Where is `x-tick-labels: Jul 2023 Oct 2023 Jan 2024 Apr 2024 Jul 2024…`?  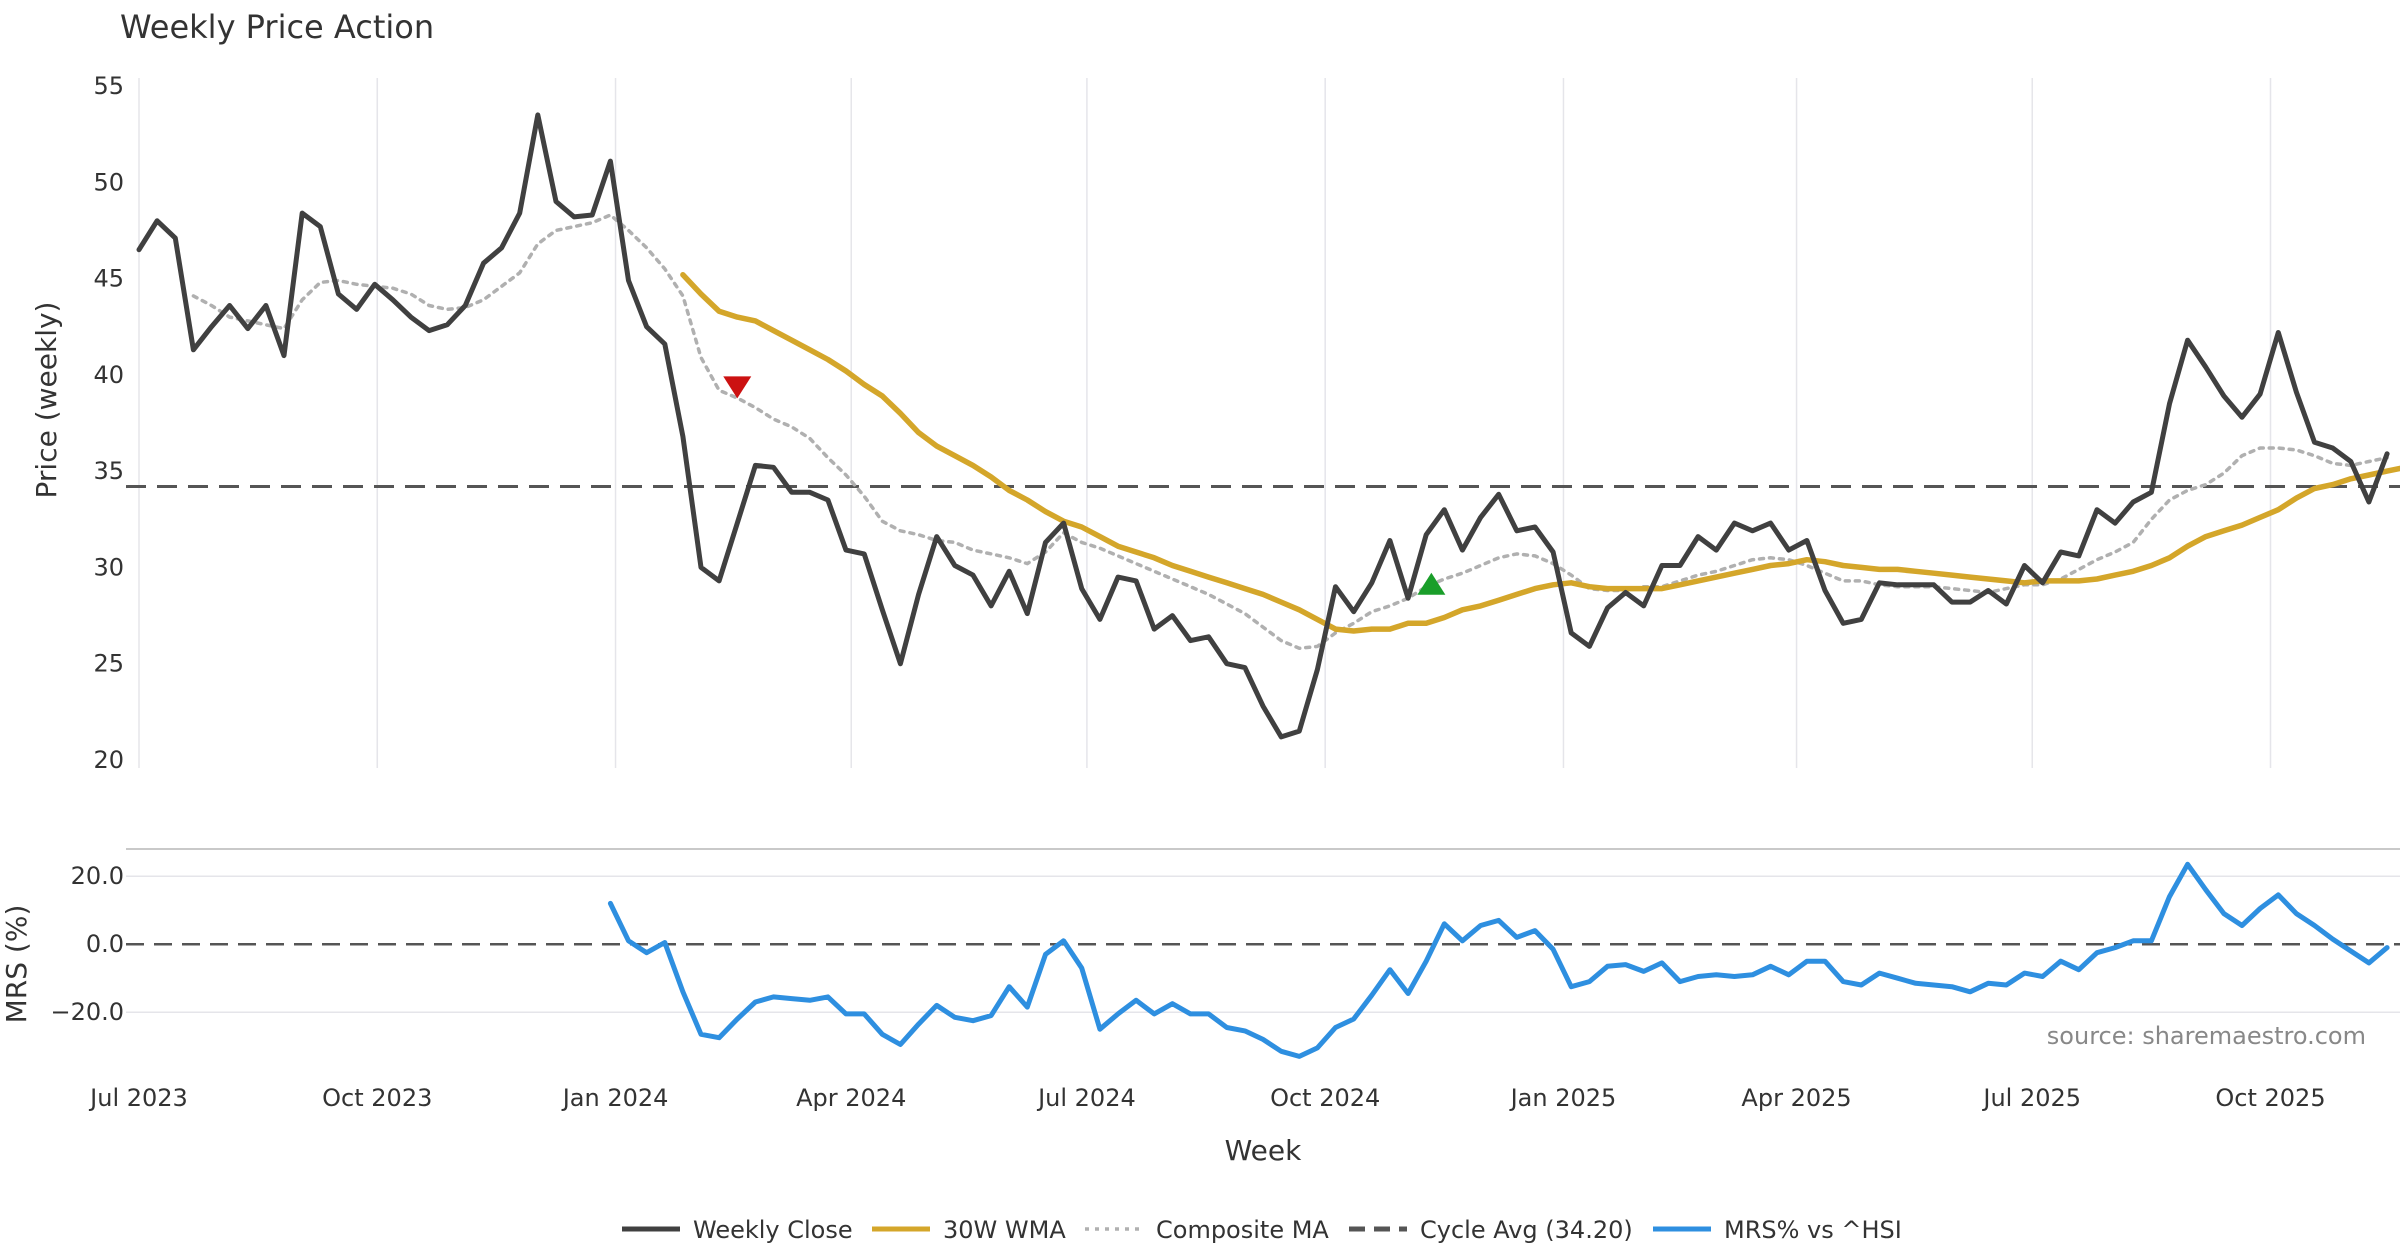
x-tick-labels: Jul 2023 Oct 2023 Jan 2024 Apr 2024 Jul 2024… is located at coordinates (1206, 1098).